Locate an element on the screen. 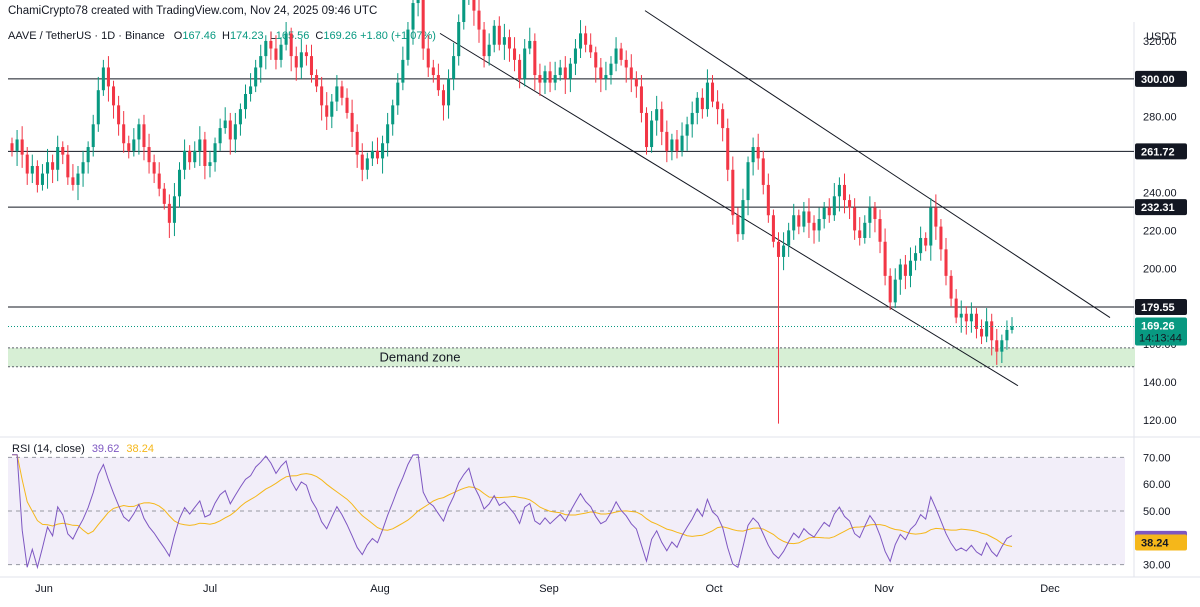  currency-label: USDT is located at coordinates (1161, 37).